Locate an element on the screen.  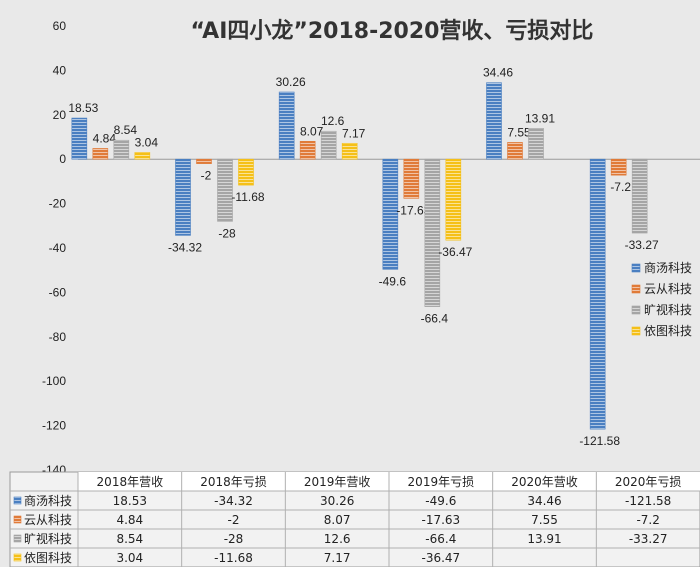
bar-value-label: -7.2 is located at coordinates (620, 187).